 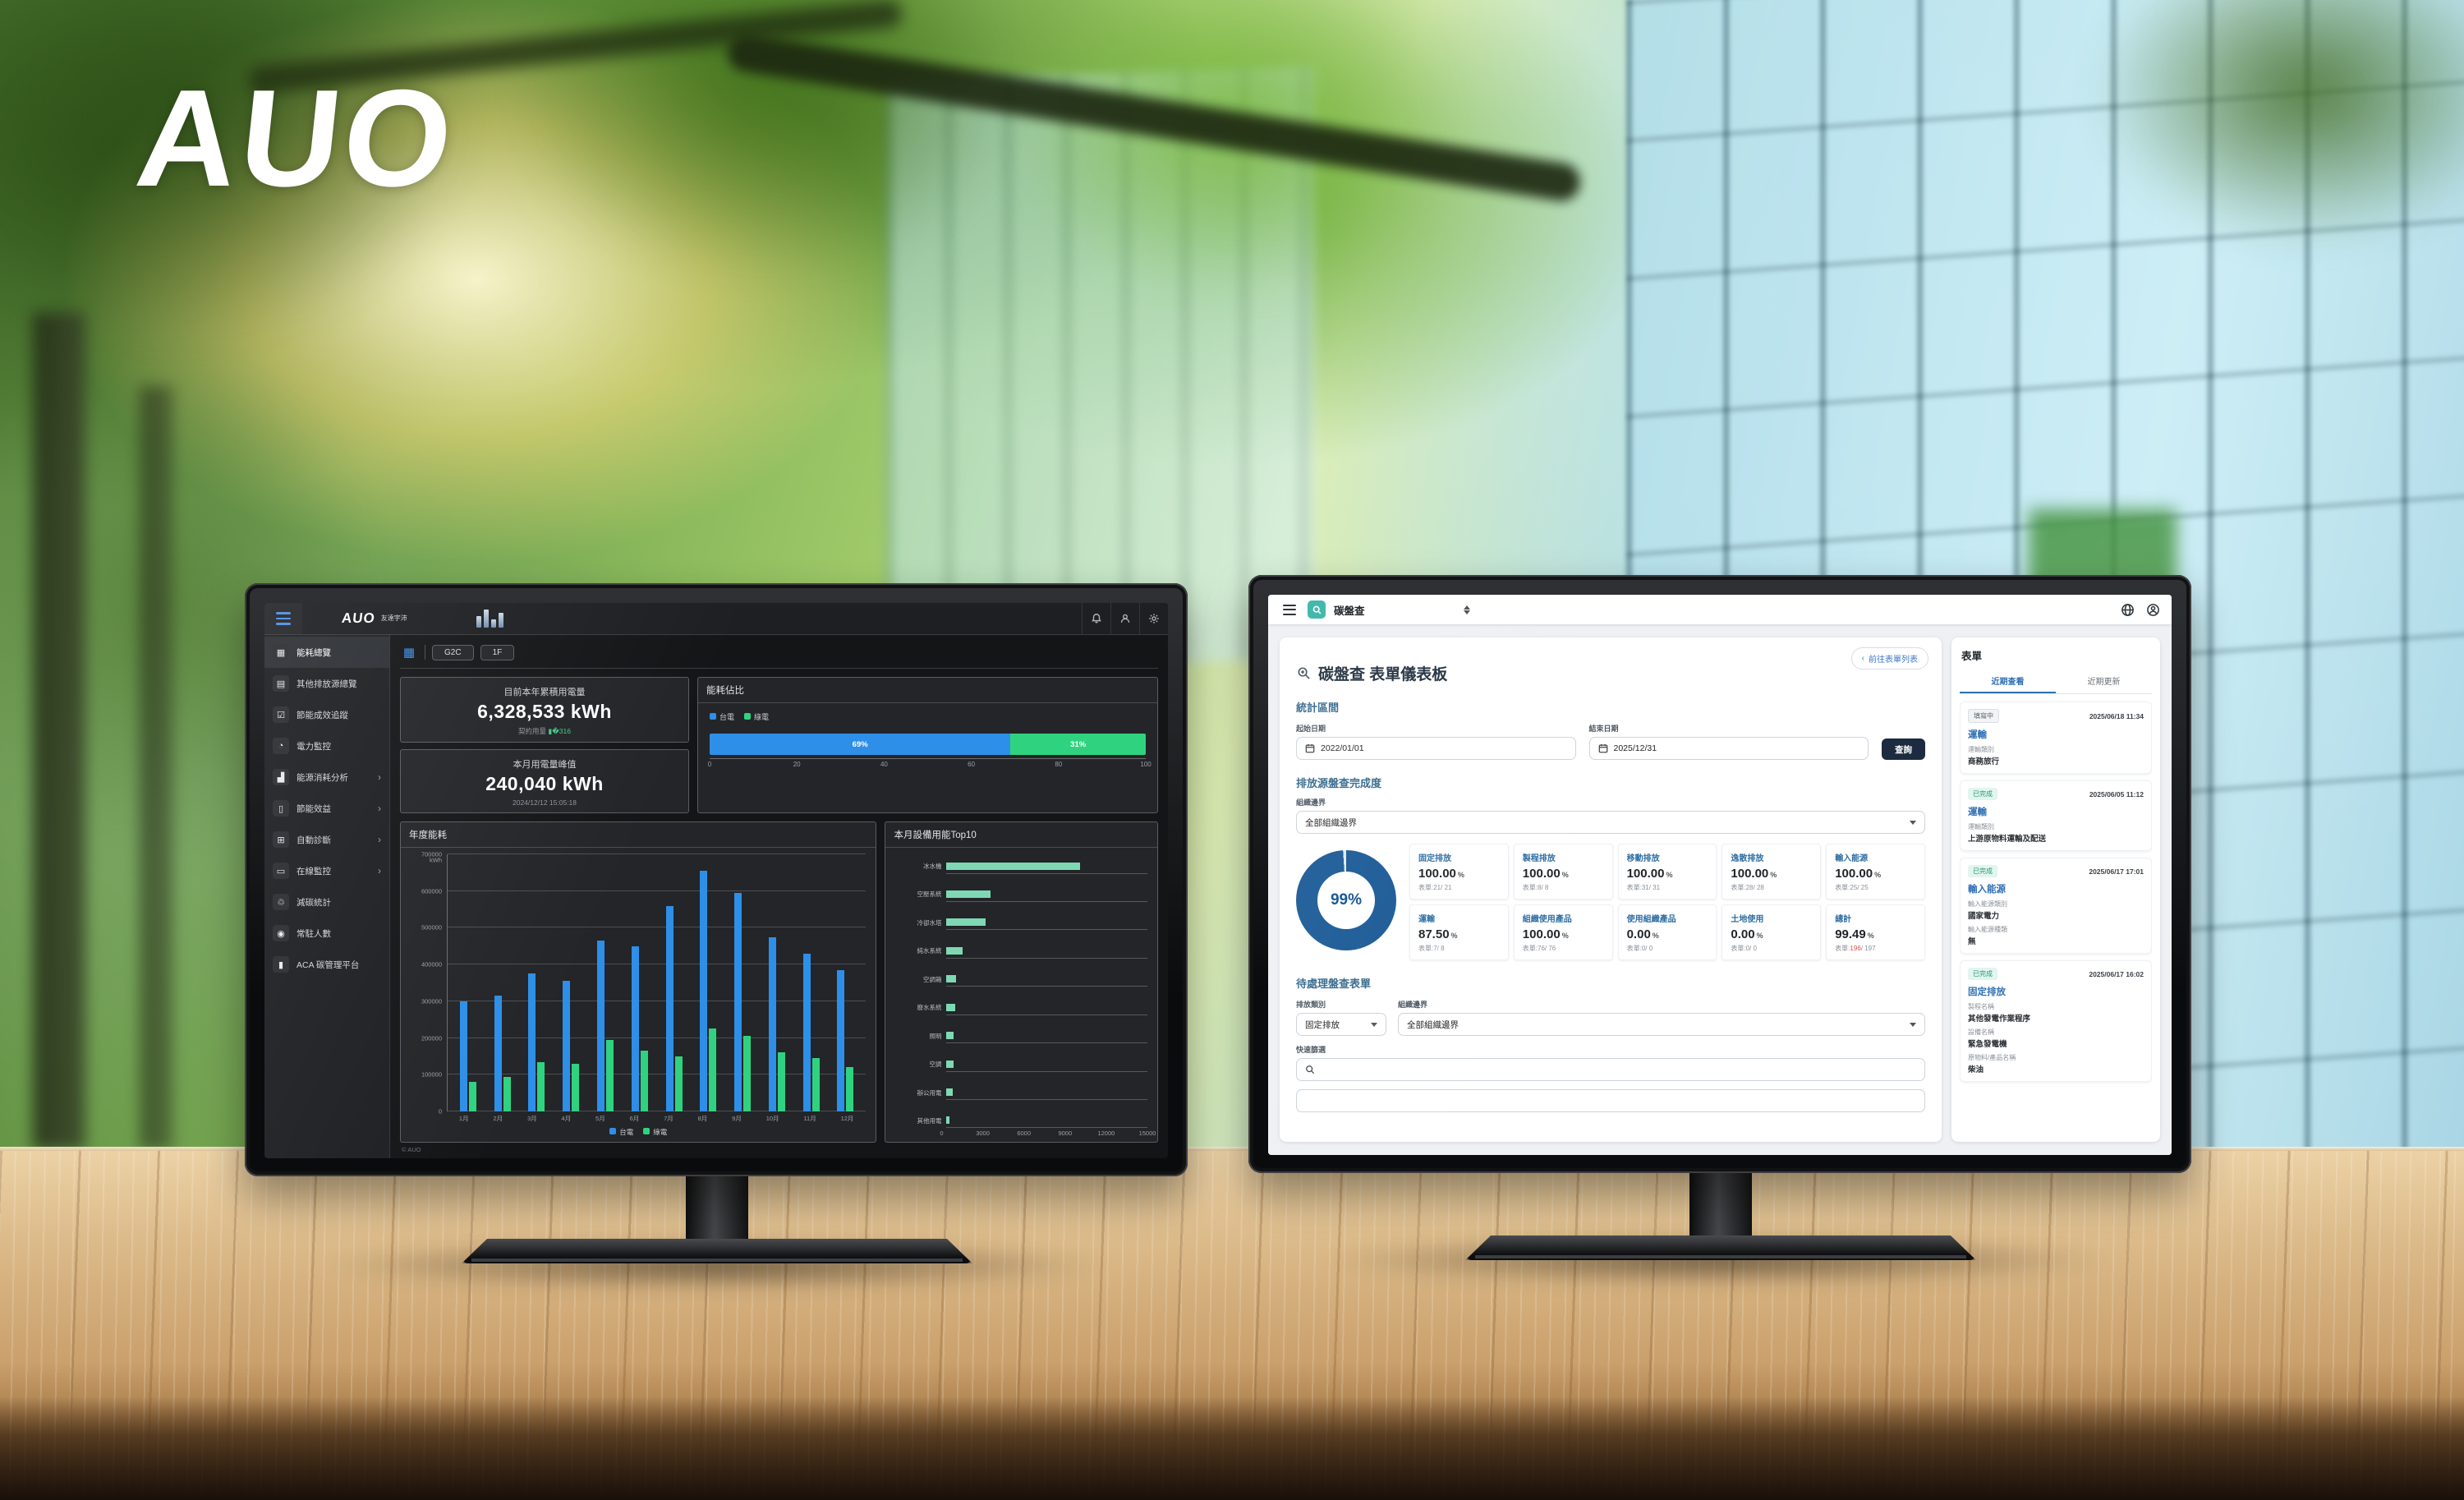 I want to click on ratio-axis: 0 20 40 60 80 100, so click(x=929, y=764).